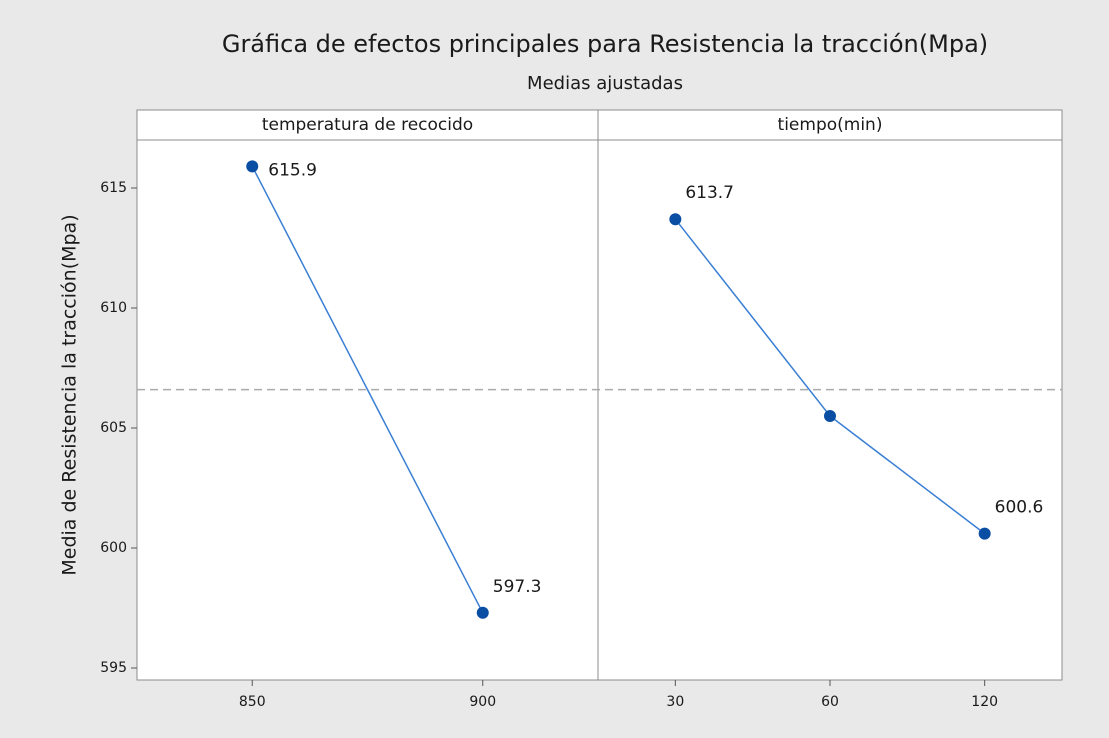  What do you see at coordinates (482, 702) in the screenshot?
I see `x-tick-label: 900` at bounding box center [482, 702].